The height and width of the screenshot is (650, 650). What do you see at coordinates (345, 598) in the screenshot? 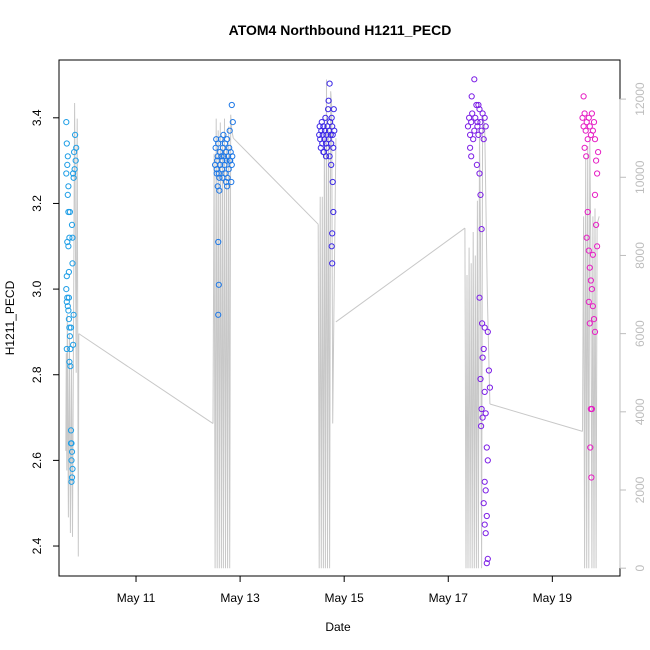
I see `x-tick-label-3: May 15` at bounding box center [345, 598].